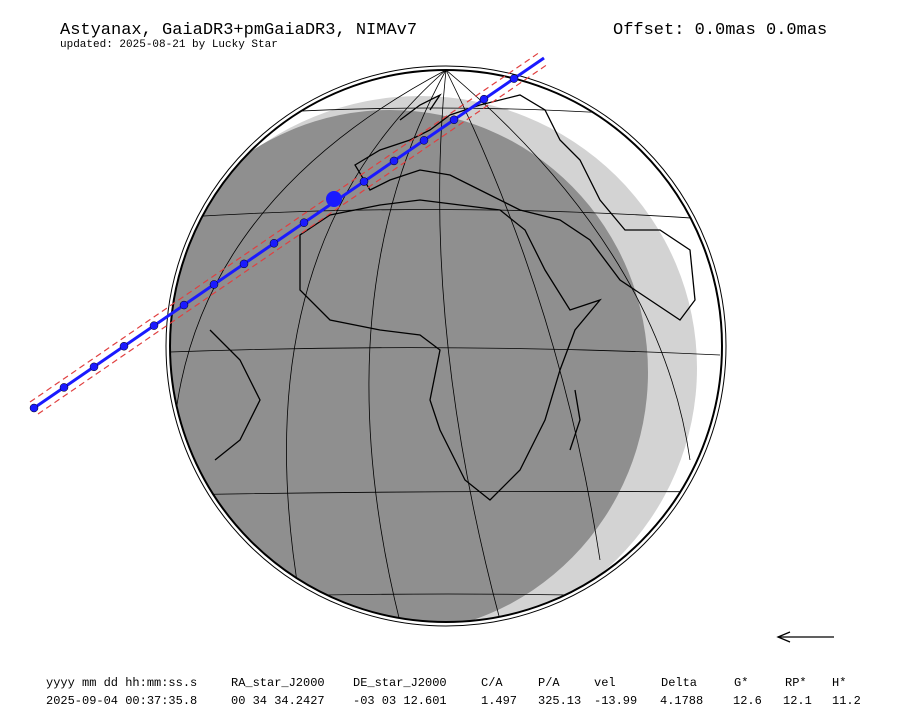 The width and height of the screenshot is (900, 720). What do you see at coordinates (549, 683) in the screenshot?
I see `column-header: P/A` at bounding box center [549, 683].